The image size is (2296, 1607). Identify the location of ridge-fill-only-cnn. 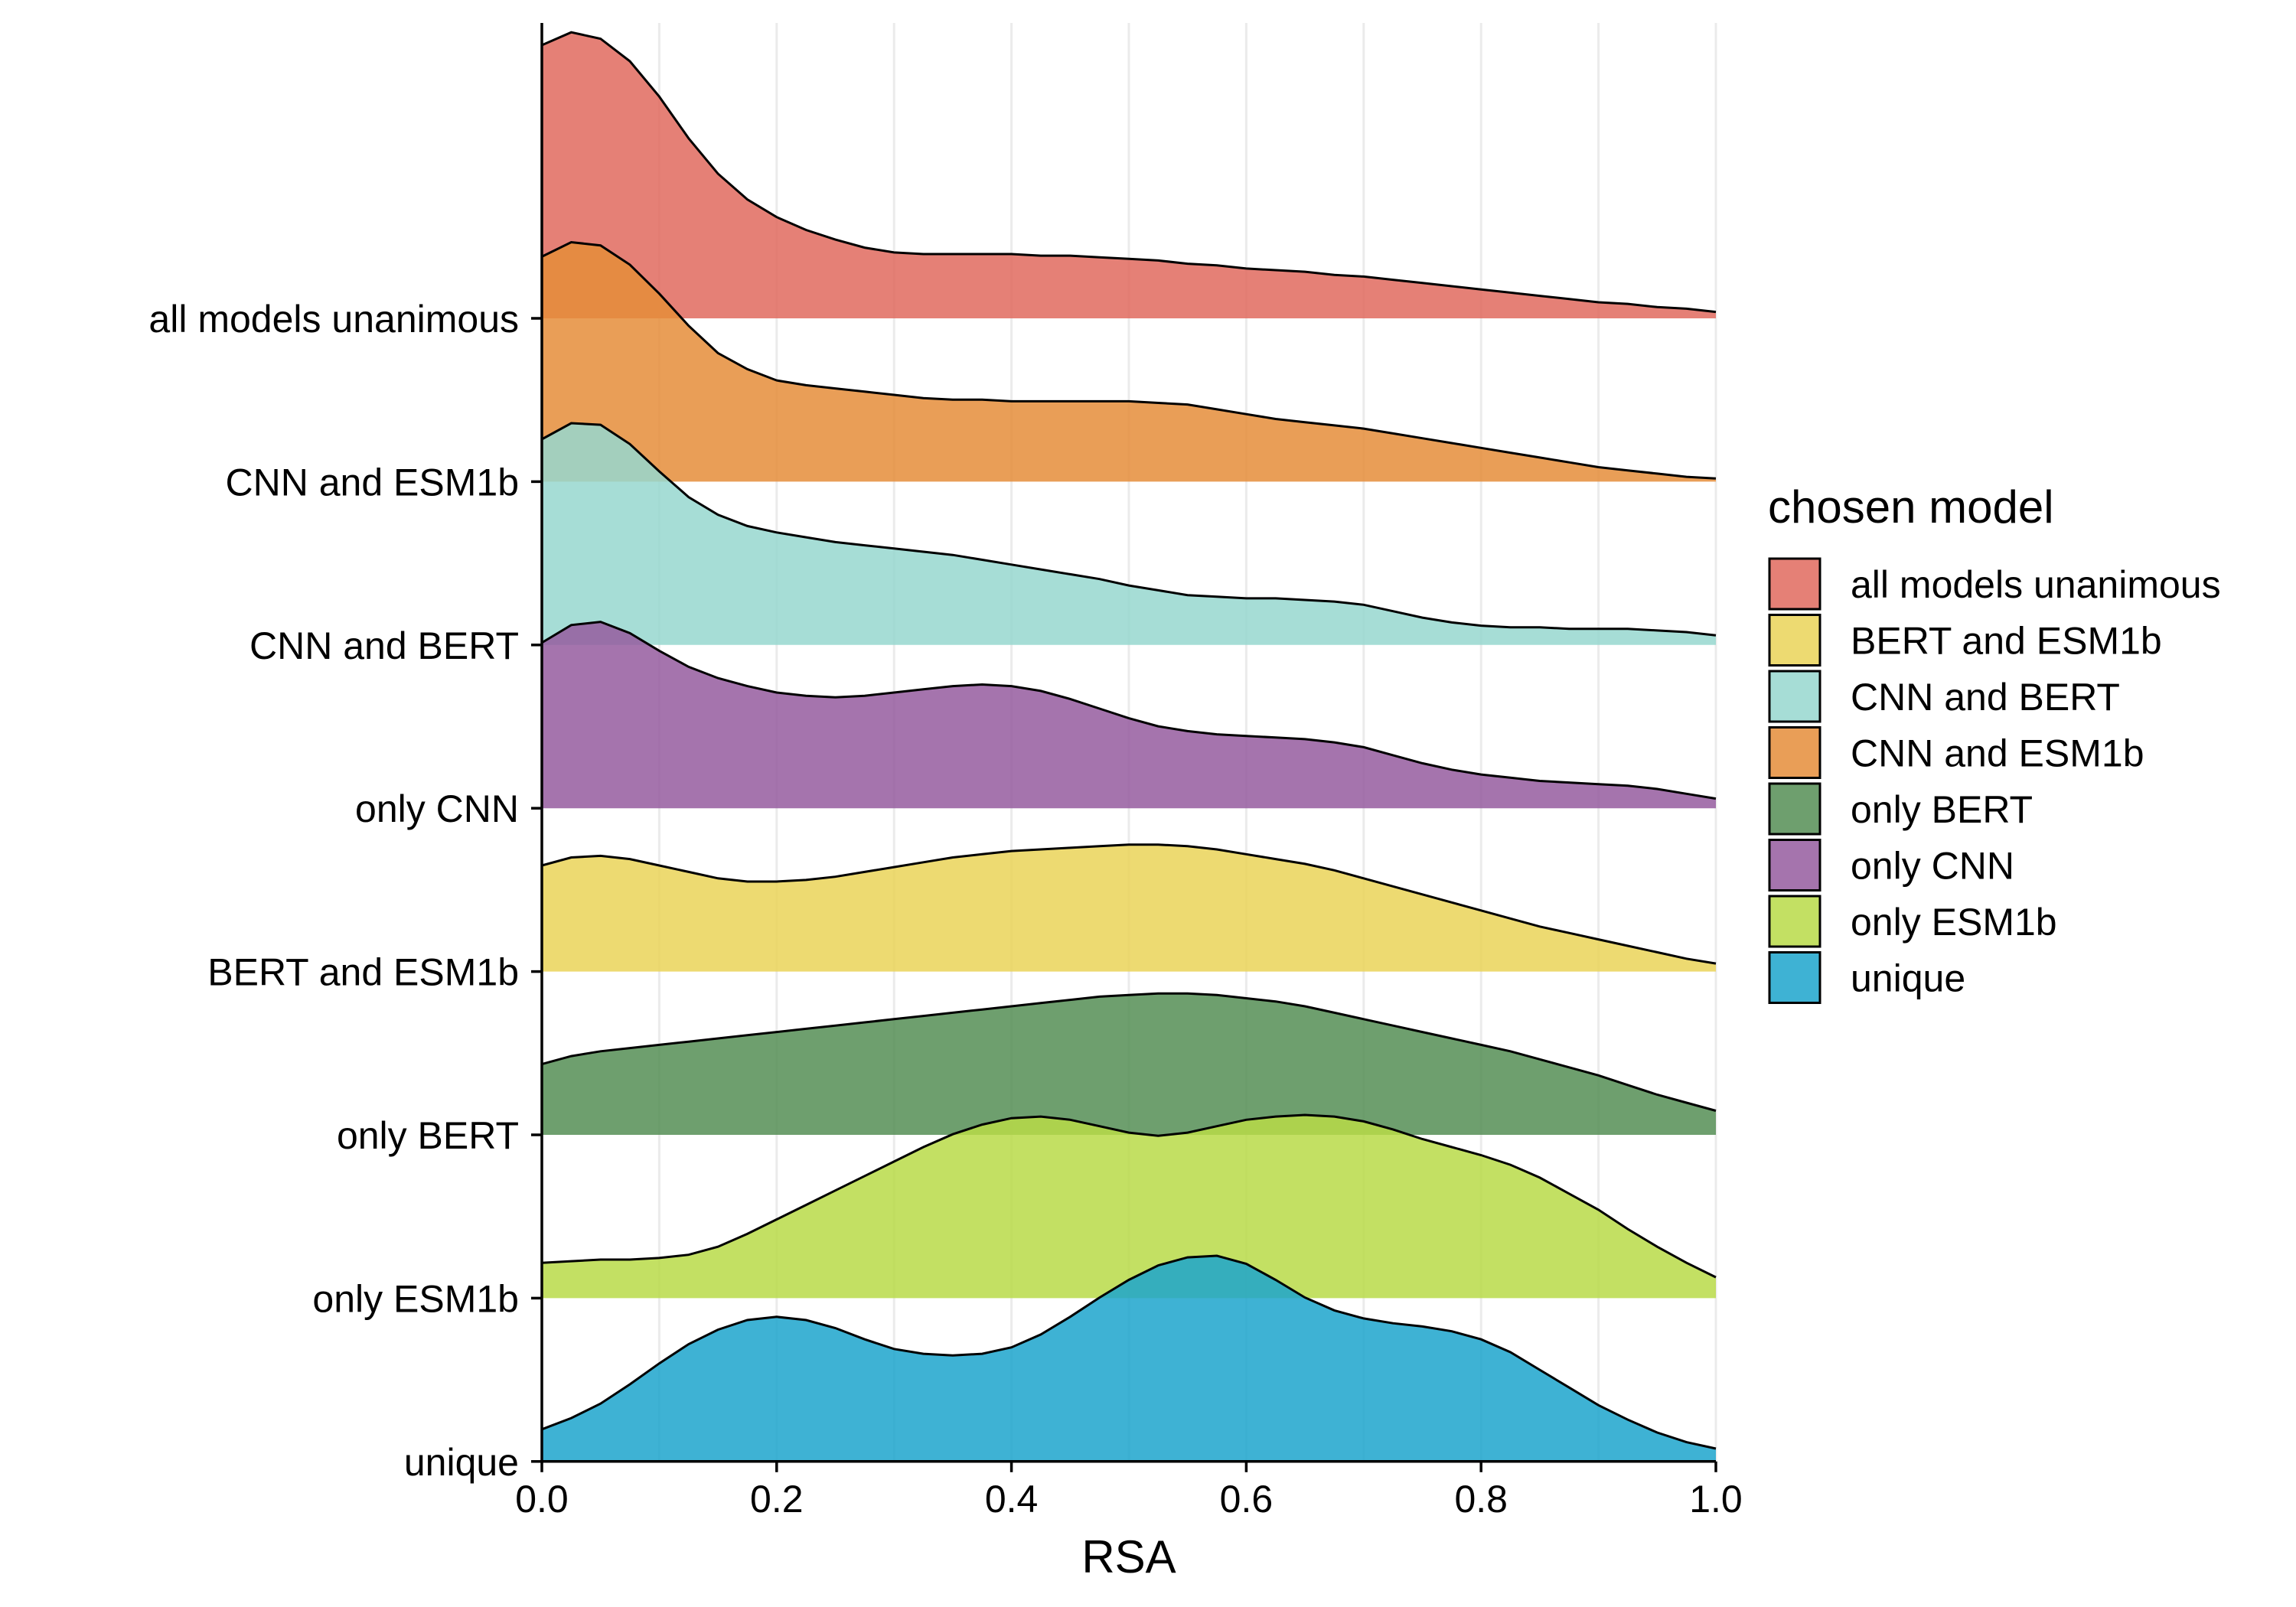
(1129, 715).